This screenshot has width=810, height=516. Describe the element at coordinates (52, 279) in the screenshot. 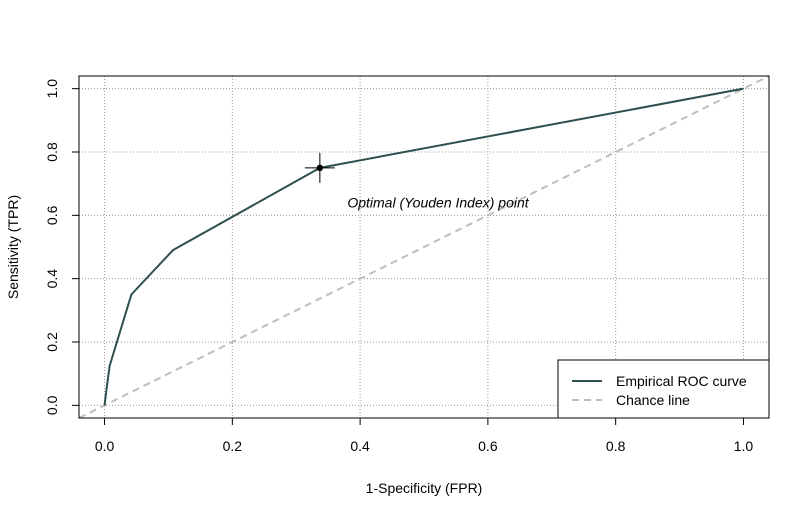

I see `y-tick-label-2: 0.4` at that location.